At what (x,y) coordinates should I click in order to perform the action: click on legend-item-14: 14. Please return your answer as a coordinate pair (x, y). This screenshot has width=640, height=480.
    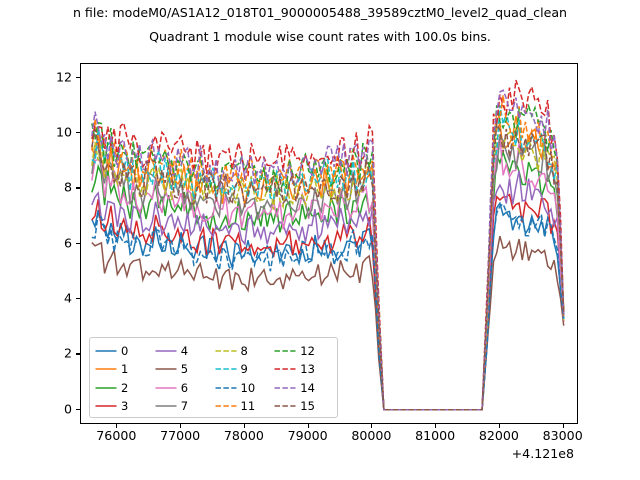
    Looking at the image, I should click on (304, 388).